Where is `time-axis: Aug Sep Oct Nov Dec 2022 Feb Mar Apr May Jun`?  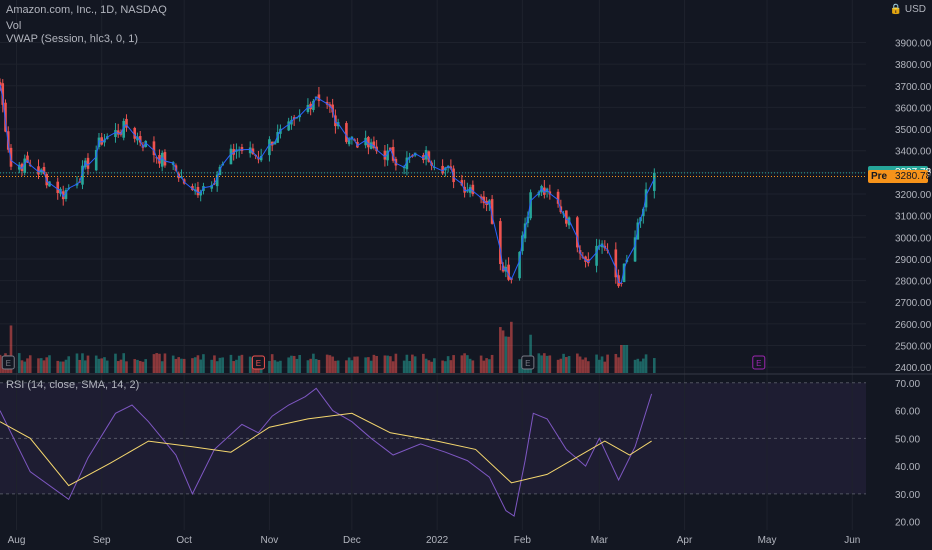 time-axis: Aug Sep Oct Nov Dec 2022 Feb Mar Apr May Jun is located at coordinates (434, 540).